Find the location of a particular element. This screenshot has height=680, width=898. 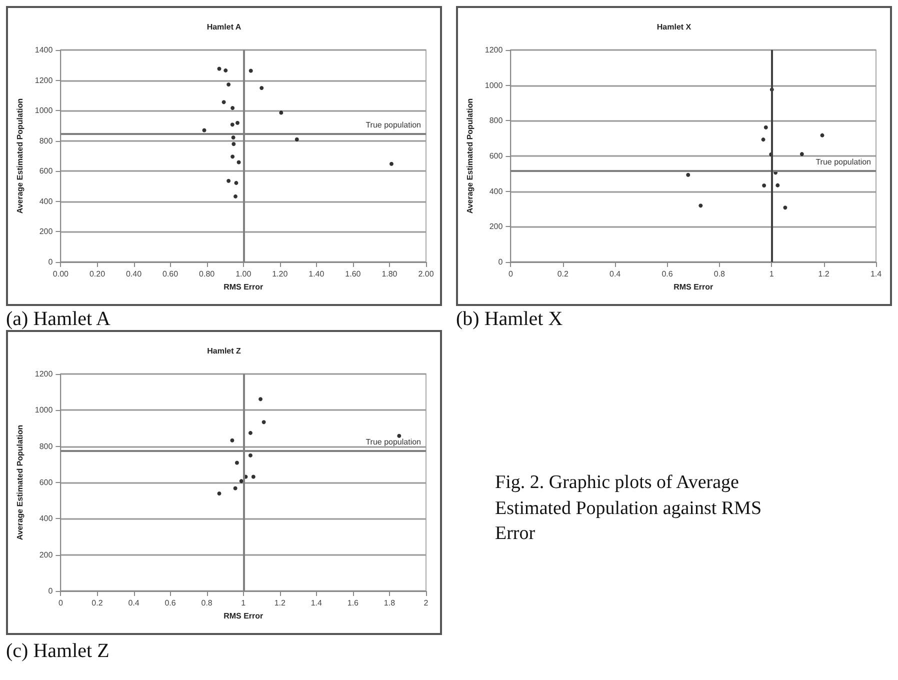

x-tick-label: 0.20 is located at coordinates (97, 274).